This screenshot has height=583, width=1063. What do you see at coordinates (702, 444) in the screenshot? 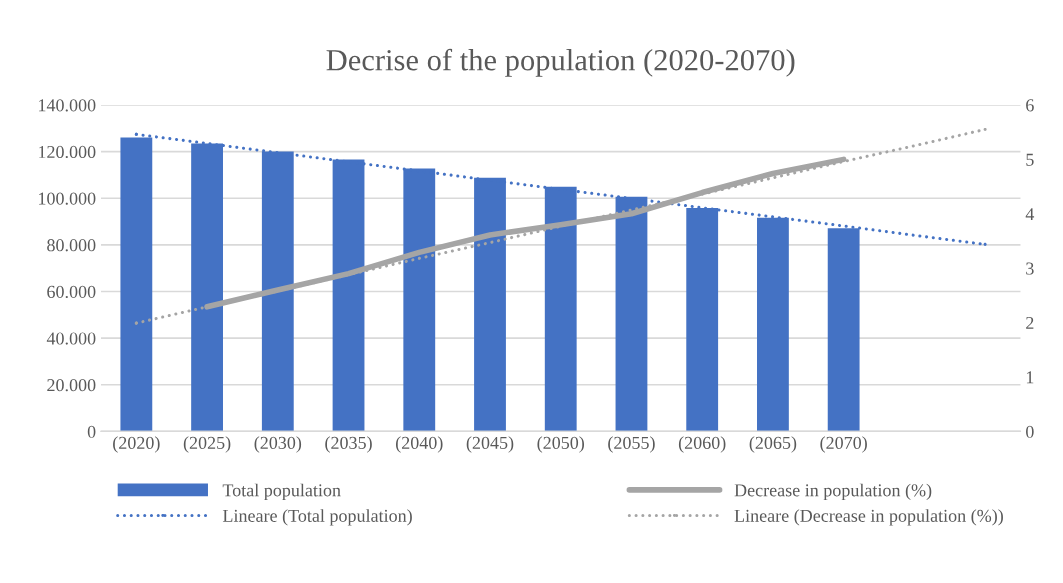
I see `x-tick-label: (2060)` at bounding box center [702, 444].